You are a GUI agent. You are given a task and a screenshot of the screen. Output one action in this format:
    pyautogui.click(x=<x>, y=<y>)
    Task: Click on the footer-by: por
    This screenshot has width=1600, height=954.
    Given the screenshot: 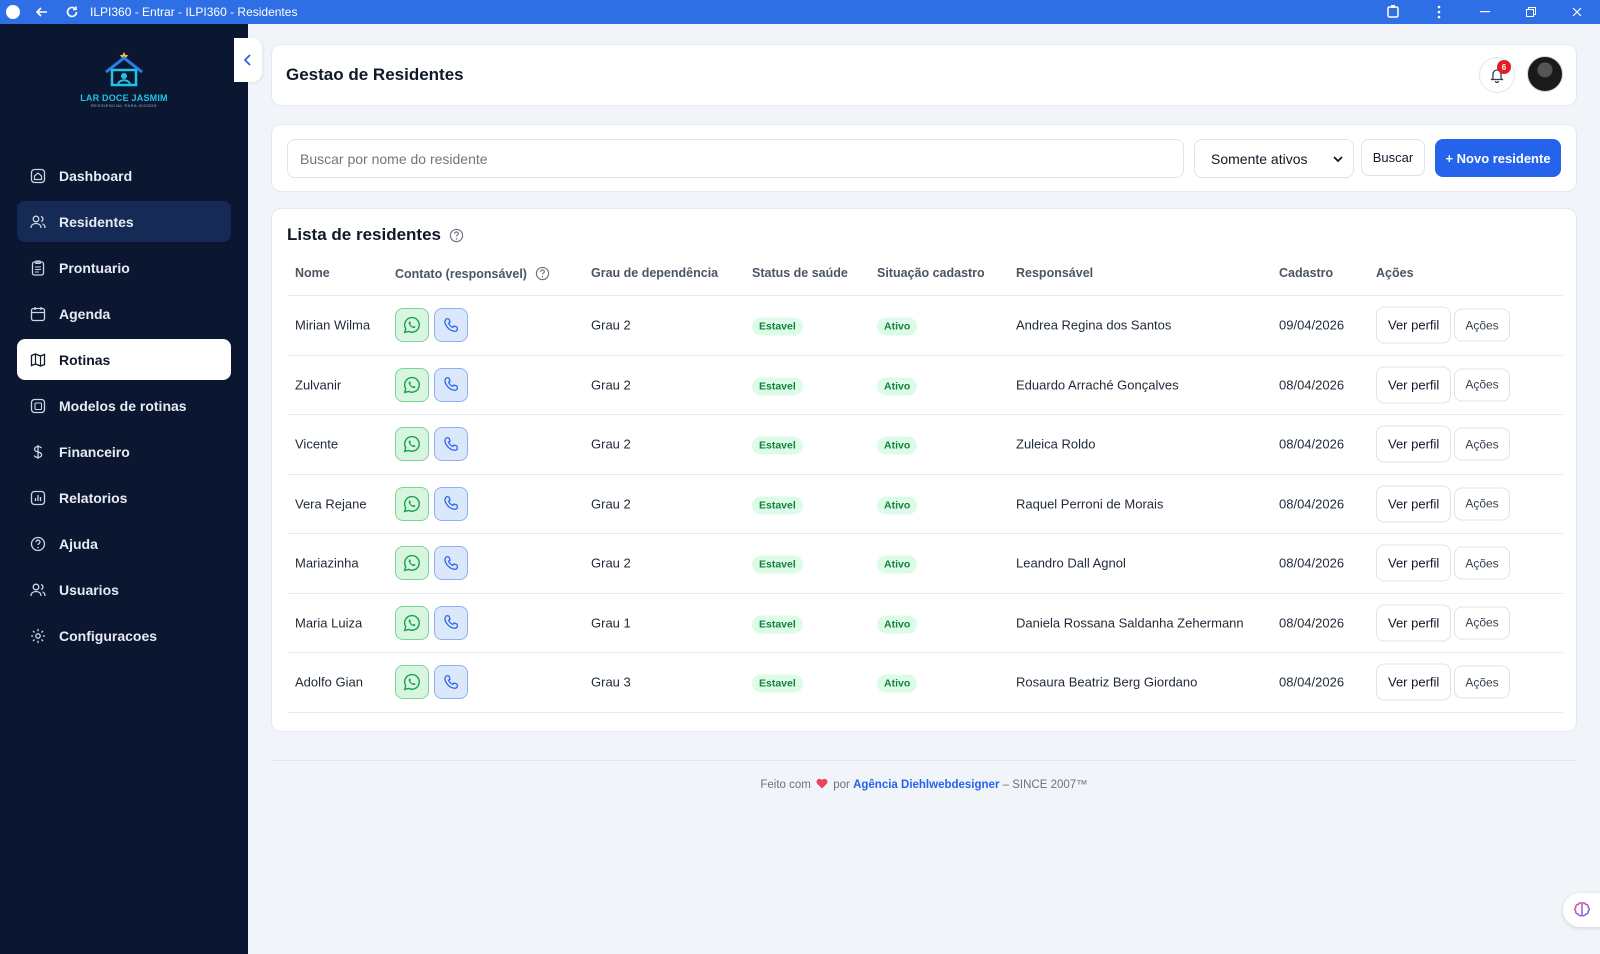 What is the action you would take?
    pyautogui.click(x=841, y=785)
    